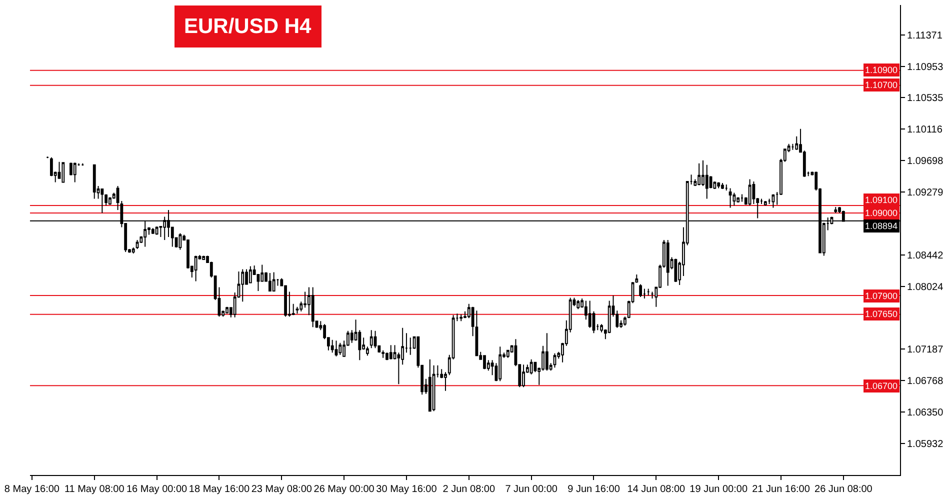 The width and height of the screenshot is (950, 500). Describe the element at coordinates (94, 489) in the screenshot. I see `x-tick-label: 11 May 08:00` at that location.